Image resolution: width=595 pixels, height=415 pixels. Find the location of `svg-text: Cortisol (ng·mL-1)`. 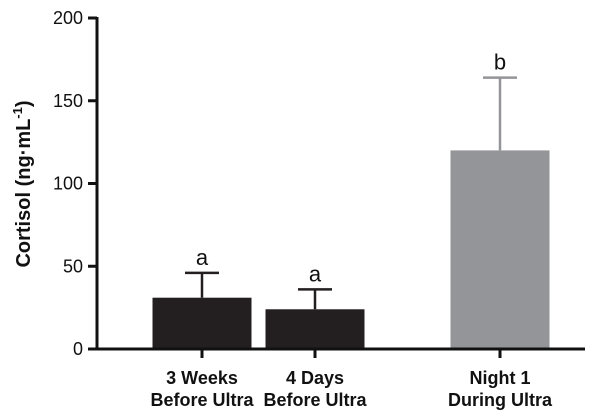

svg-text: Cortisol (ng·mL-1) is located at coordinates (22, 183).